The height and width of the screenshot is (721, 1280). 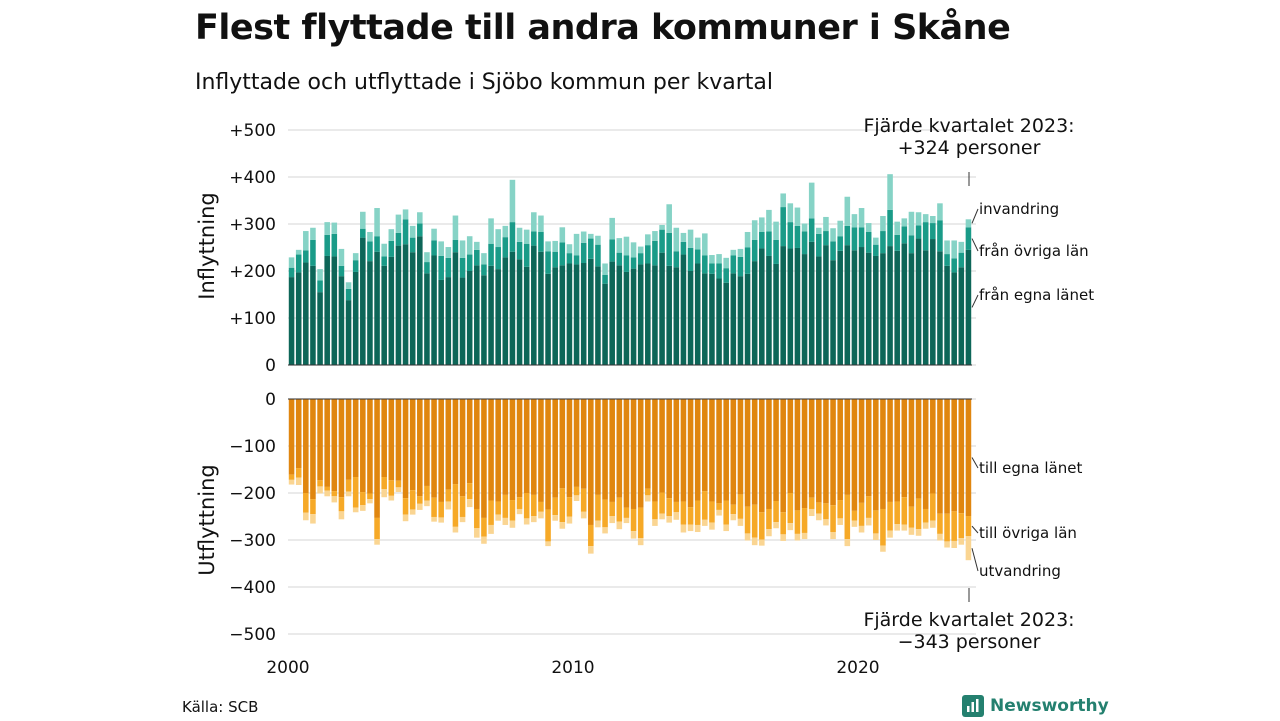 I want to click on series-label-inflyttning: från övriga län, so click(x=1034, y=251).